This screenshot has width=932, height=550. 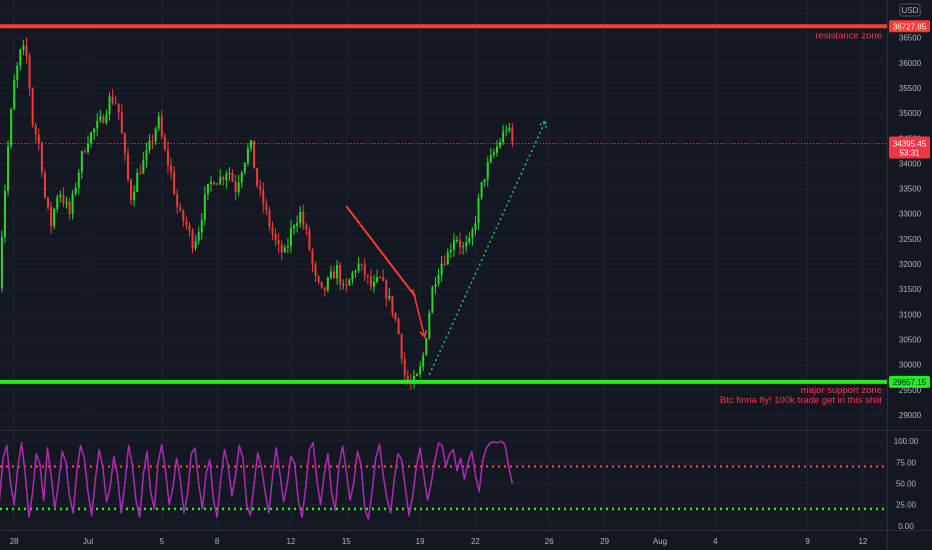 I want to click on time-tick-label: 22, so click(x=475, y=541).